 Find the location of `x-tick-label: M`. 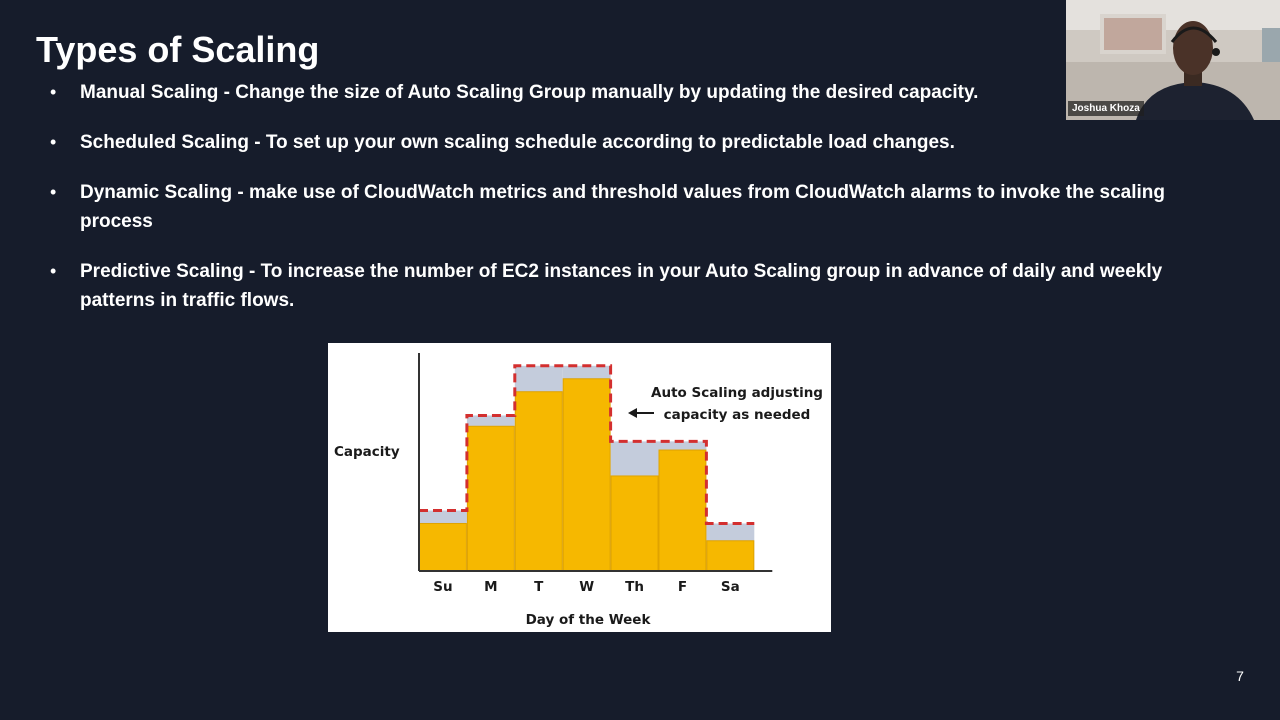

x-tick-label: M is located at coordinates (490, 587).